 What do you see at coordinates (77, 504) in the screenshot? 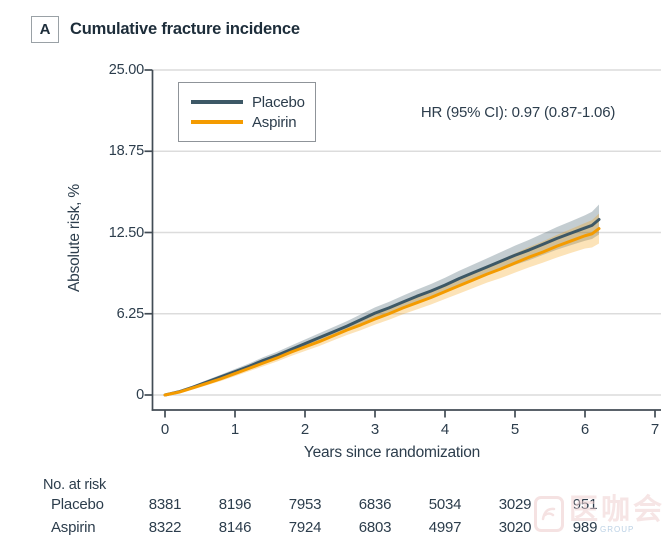
I see `at-risk-row-label: Placebo` at bounding box center [77, 504].